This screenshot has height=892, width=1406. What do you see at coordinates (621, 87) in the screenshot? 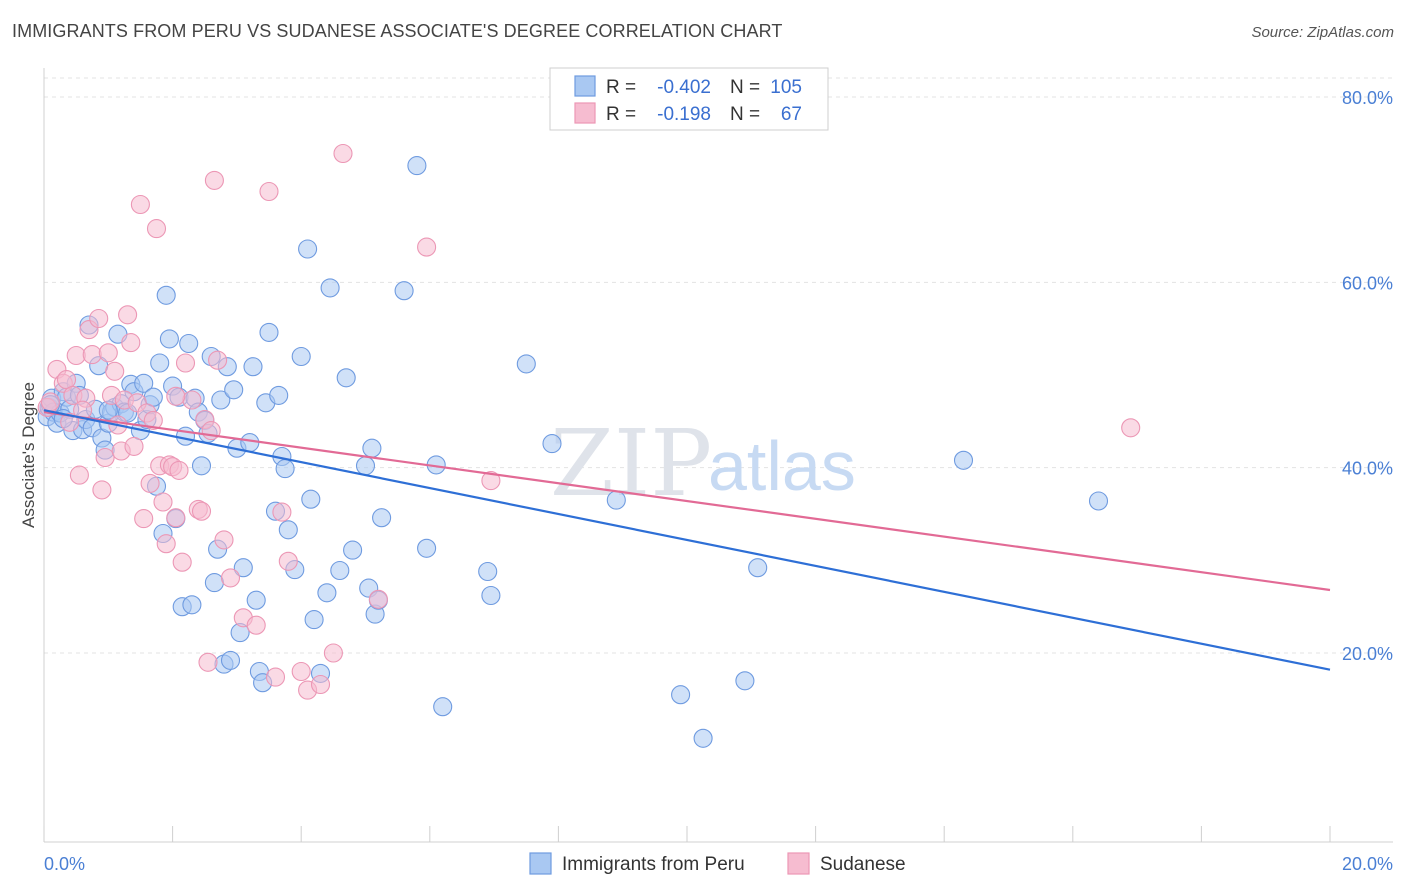
I see `stats-r-label-peru: R =` at bounding box center [621, 87].